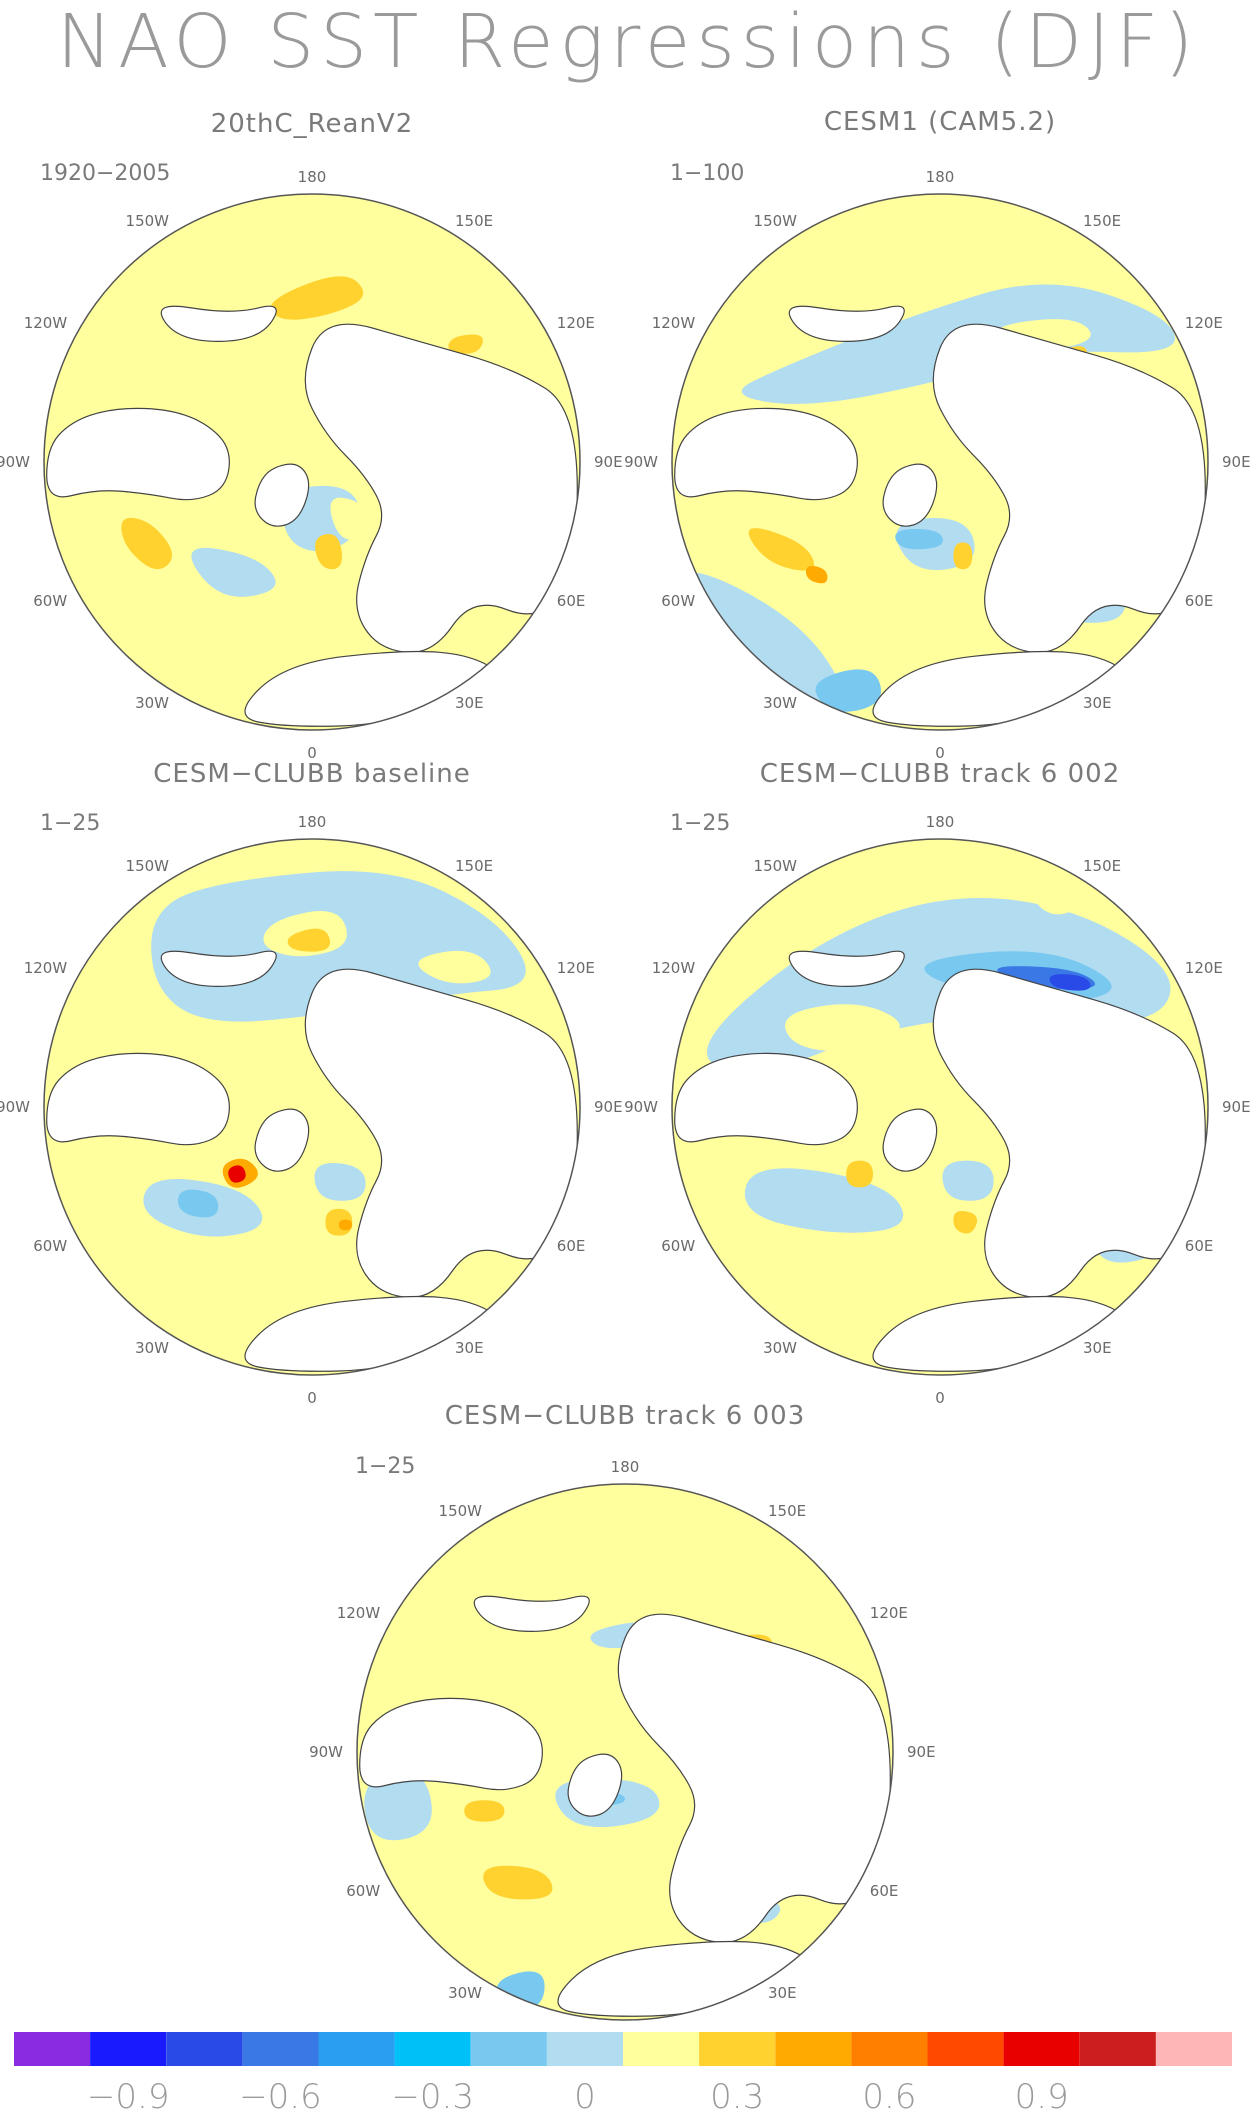  I want to click on panel-period: 1−100, so click(707, 173).